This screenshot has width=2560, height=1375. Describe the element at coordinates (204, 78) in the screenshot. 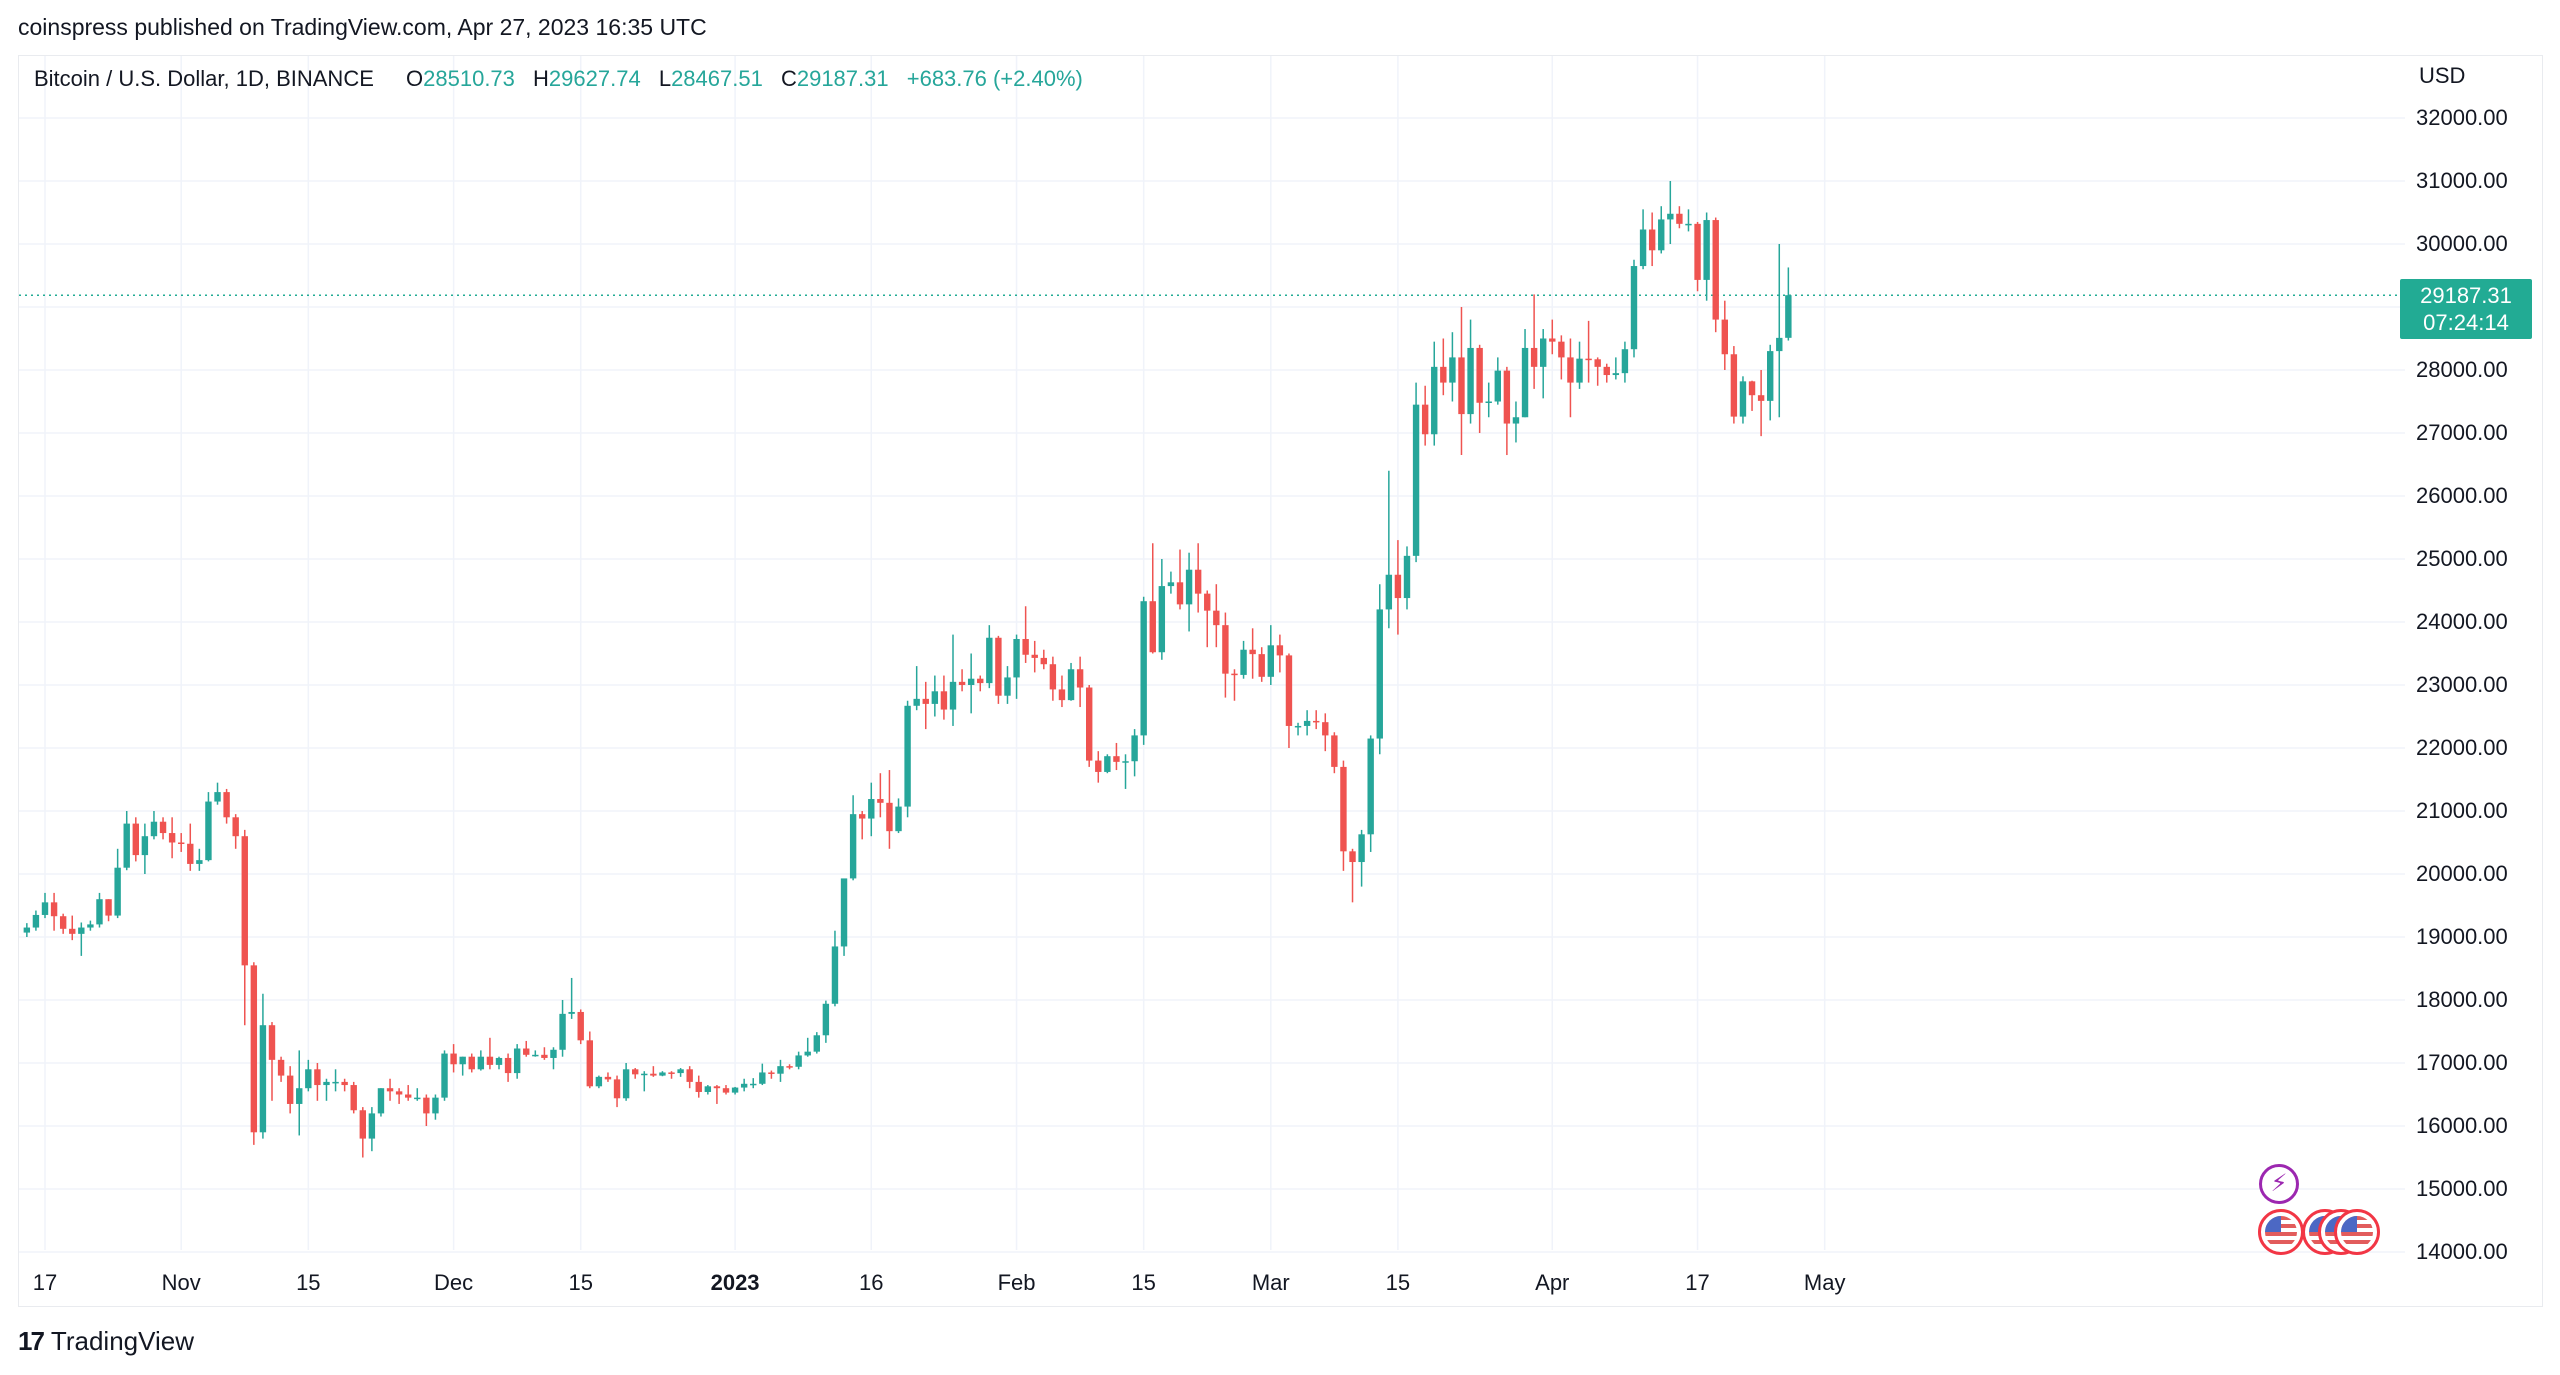

I see `symbol-title: Bitcoin / U.S. Dollar, 1D, BINANCE` at that location.